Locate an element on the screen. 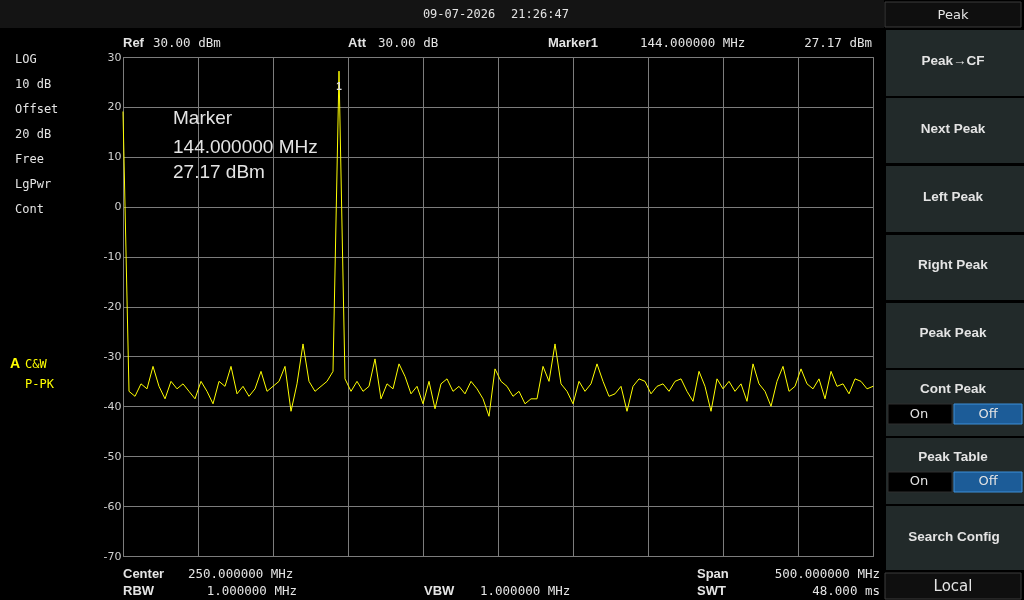 The height and width of the screenshot is (600, 1024). text: Cont Peak is located at coordinates (953, 388).